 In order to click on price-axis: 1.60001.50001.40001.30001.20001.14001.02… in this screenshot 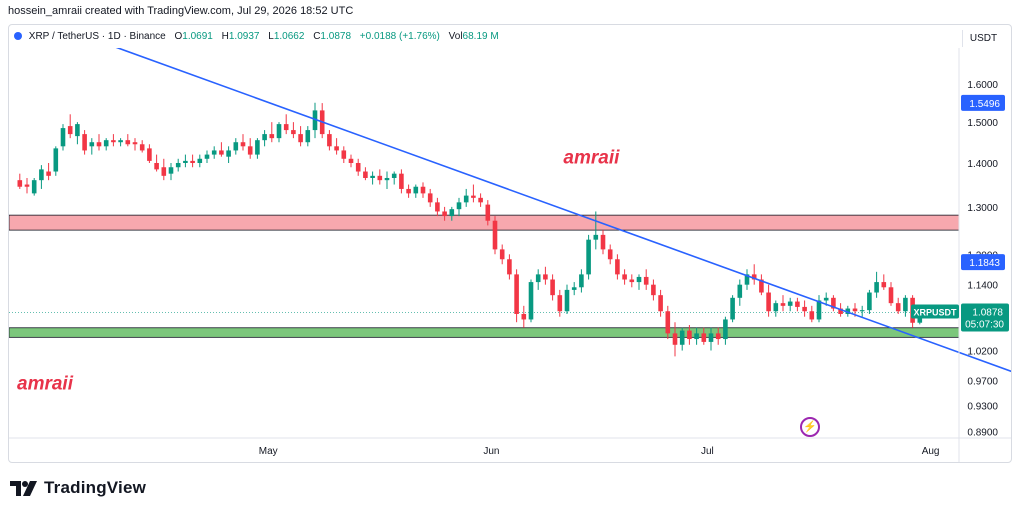, I will do `click(960, 255)`.